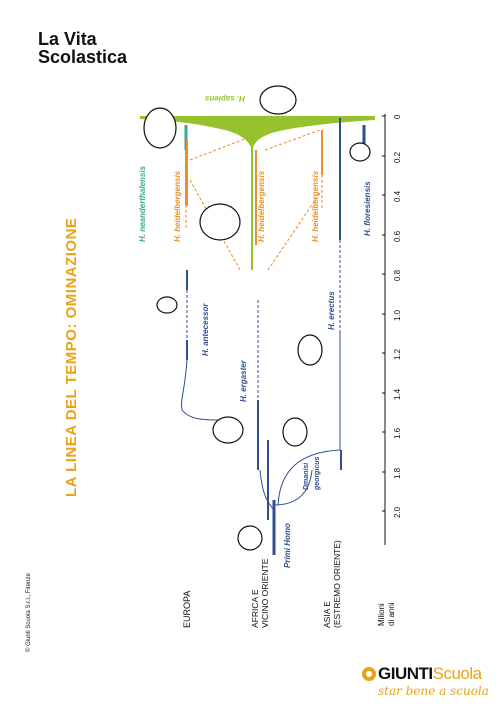  Describe the element at coordinates (369, 674) in the screenshot. I see `giunti-logo-icon` at that location.